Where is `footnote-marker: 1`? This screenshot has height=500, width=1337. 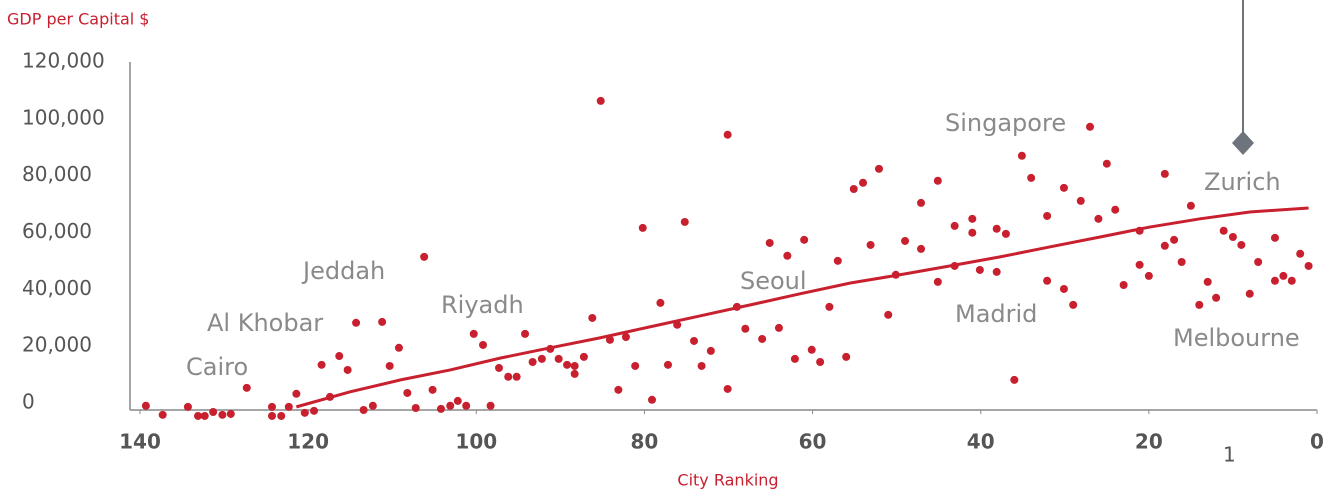
footnote-marker: 1 is located at coordinates (1229, 455).